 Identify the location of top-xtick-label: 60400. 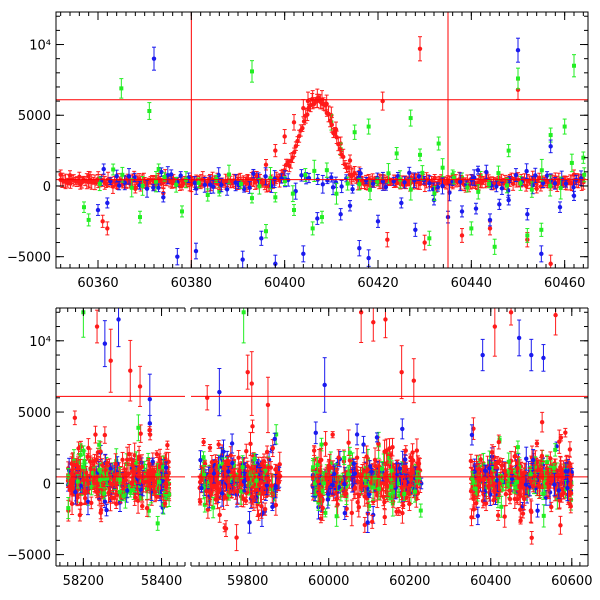
(284, 283).